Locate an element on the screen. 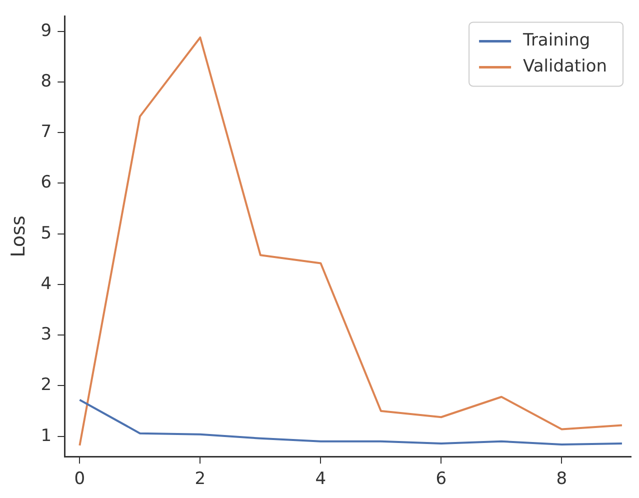 Image resolution: width=639 pixels, height=498 pixels. x-tick-label: 6 is located at coordinates (441, 479).